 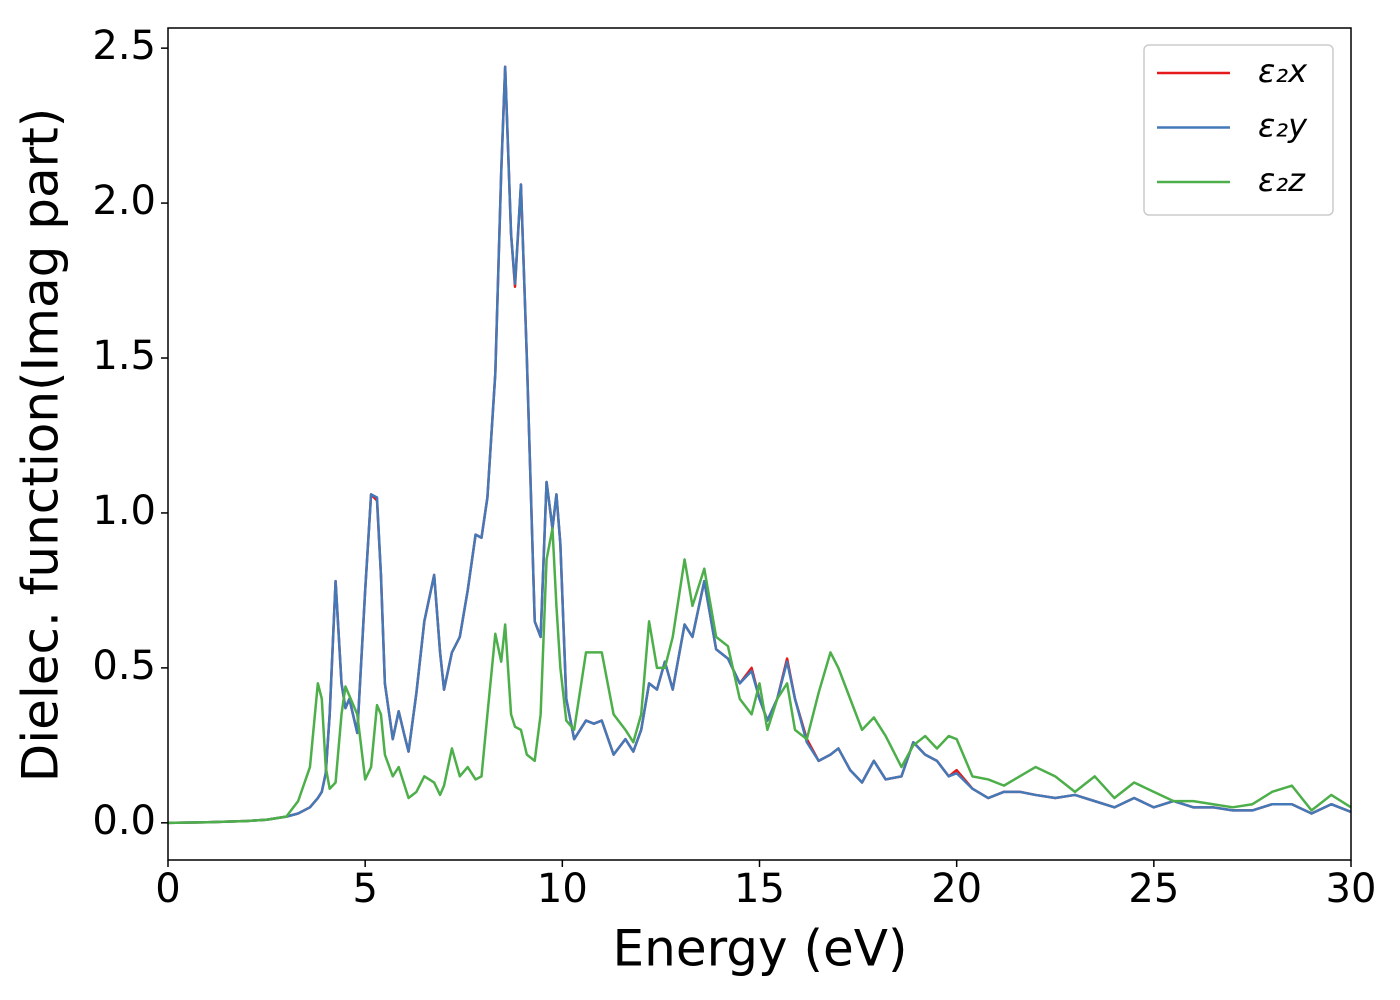 What do you see at coordinates (956, 889) in the screenshot?
I see `x-tick-label: 20` at bounding box center [956, 889].